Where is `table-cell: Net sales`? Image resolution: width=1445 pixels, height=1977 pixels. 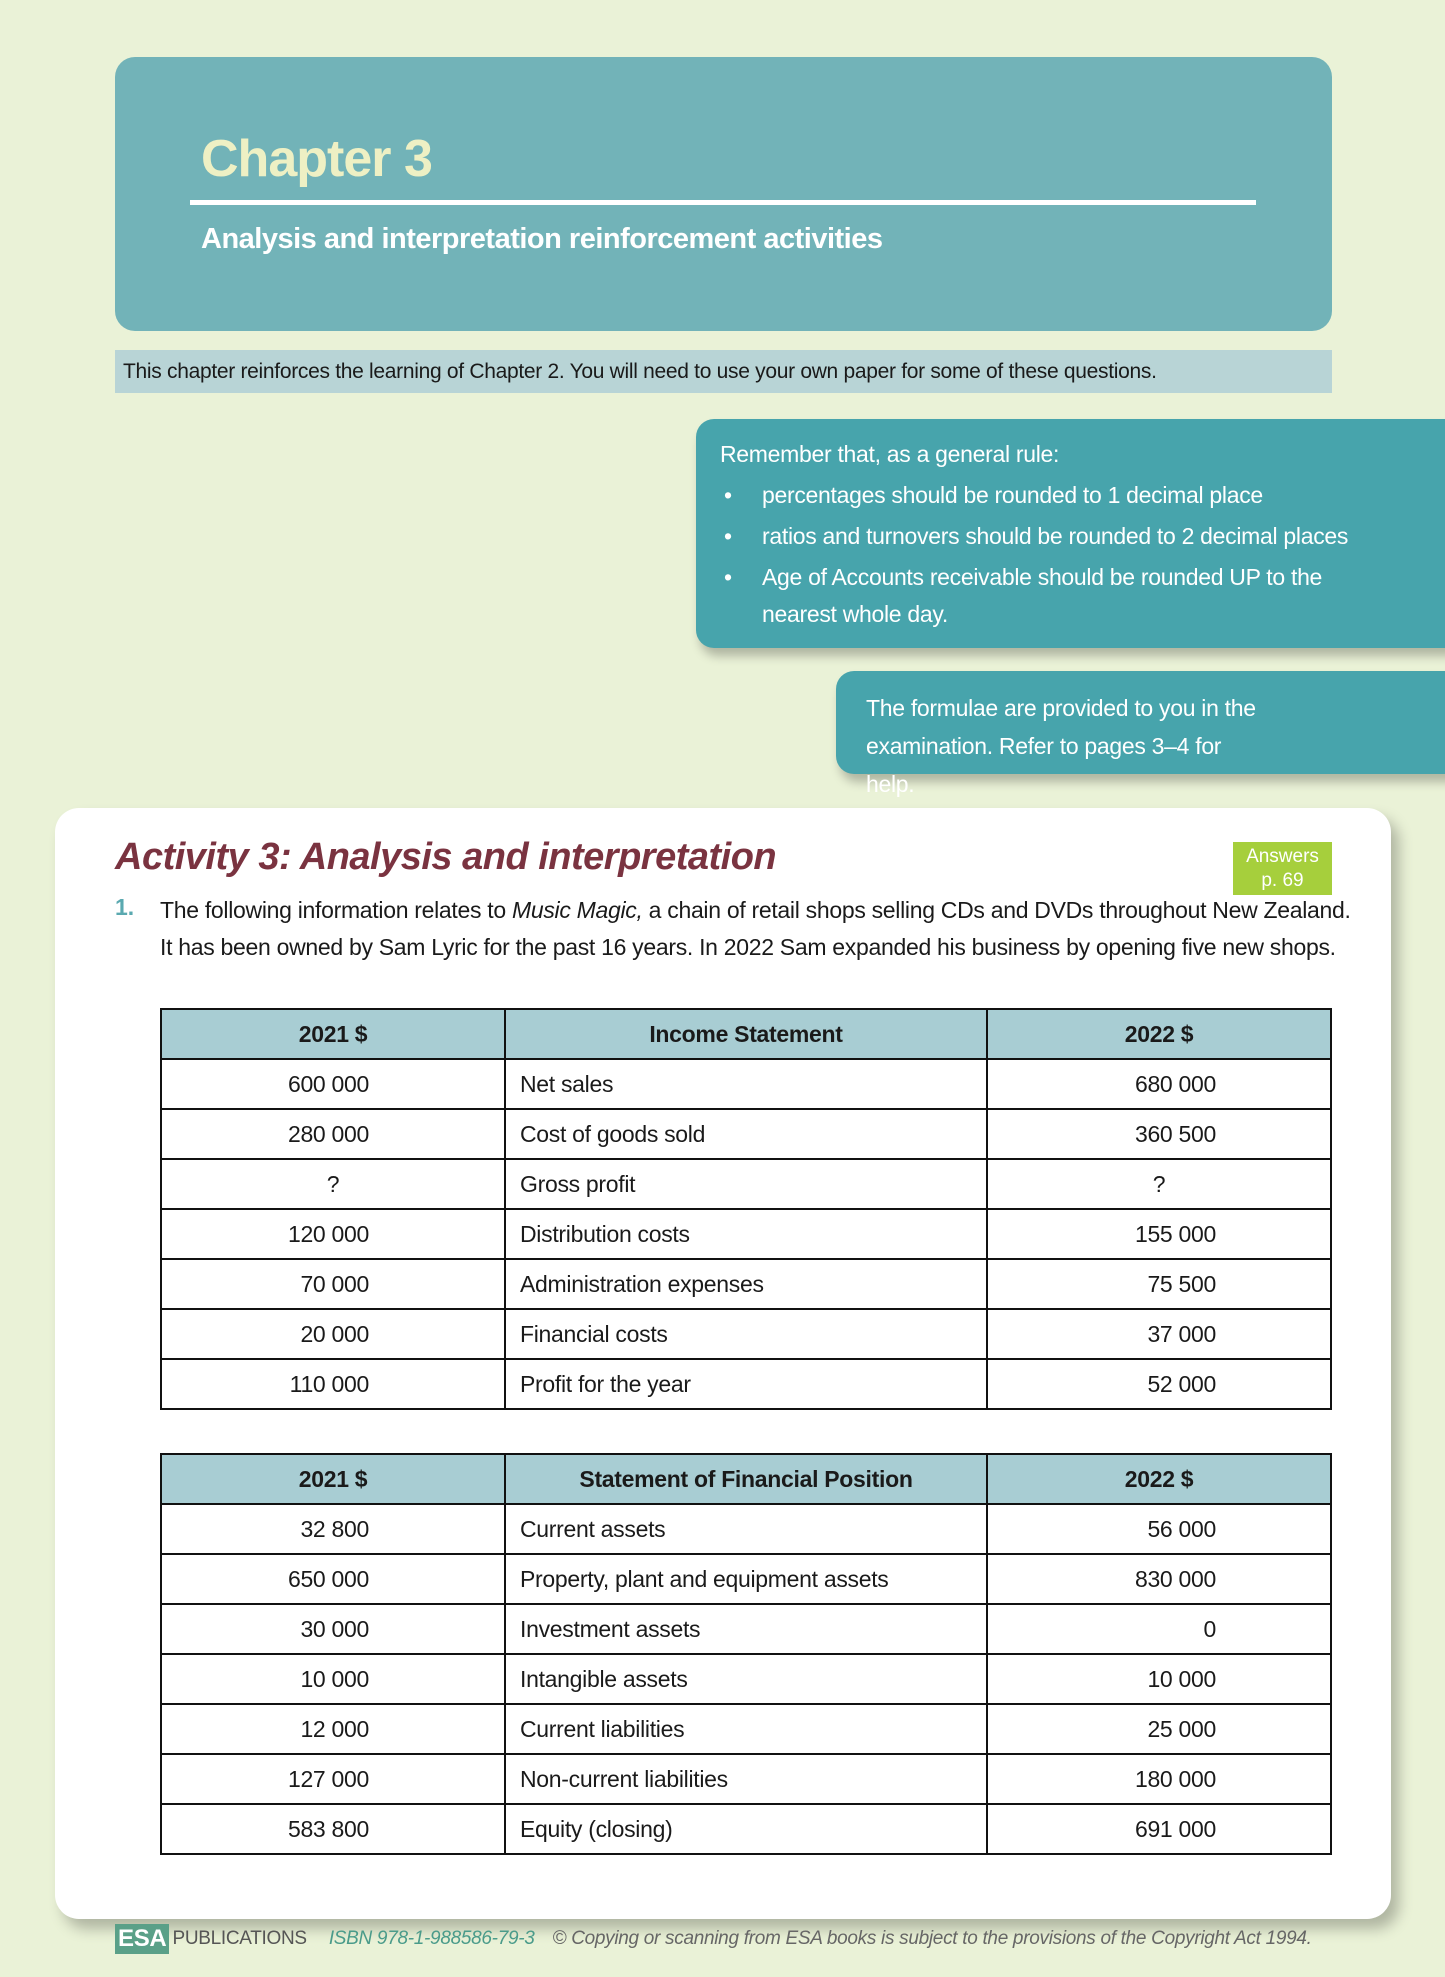
table-cell: Net sales is located at coordinates (746, 1084).